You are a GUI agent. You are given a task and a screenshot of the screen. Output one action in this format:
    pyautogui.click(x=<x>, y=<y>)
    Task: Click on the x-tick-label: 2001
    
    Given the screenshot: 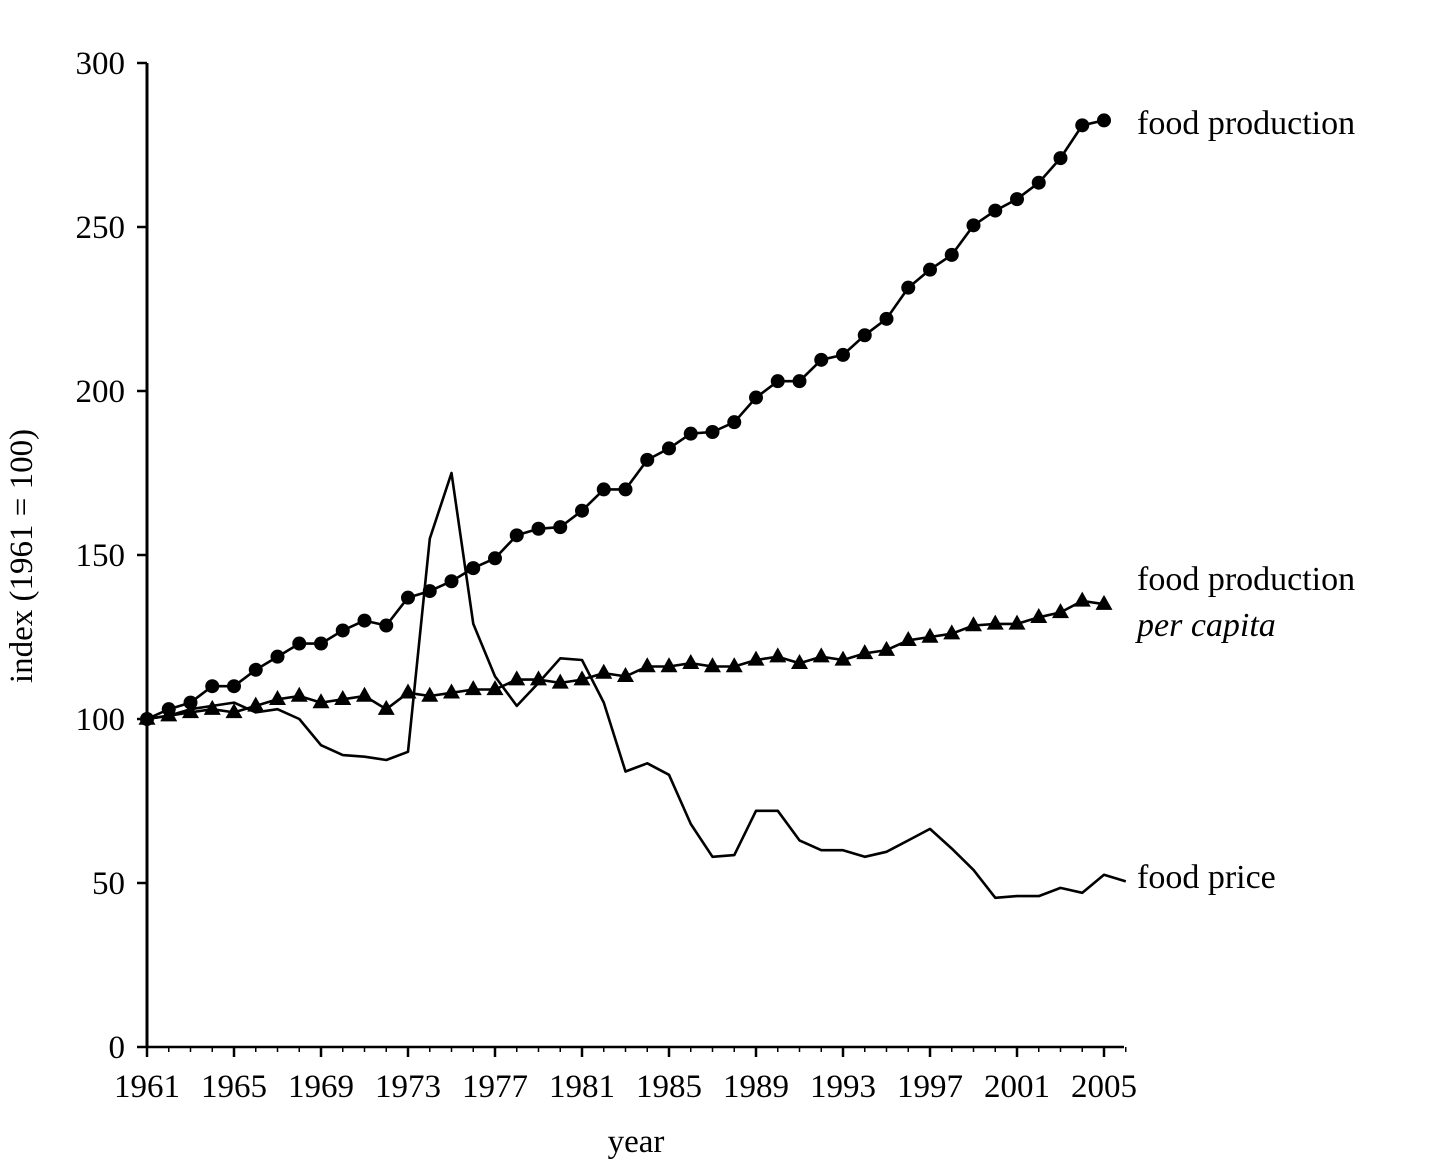 What is the action you would take?
    pyautogui.click(x=1017, y=1087)
    